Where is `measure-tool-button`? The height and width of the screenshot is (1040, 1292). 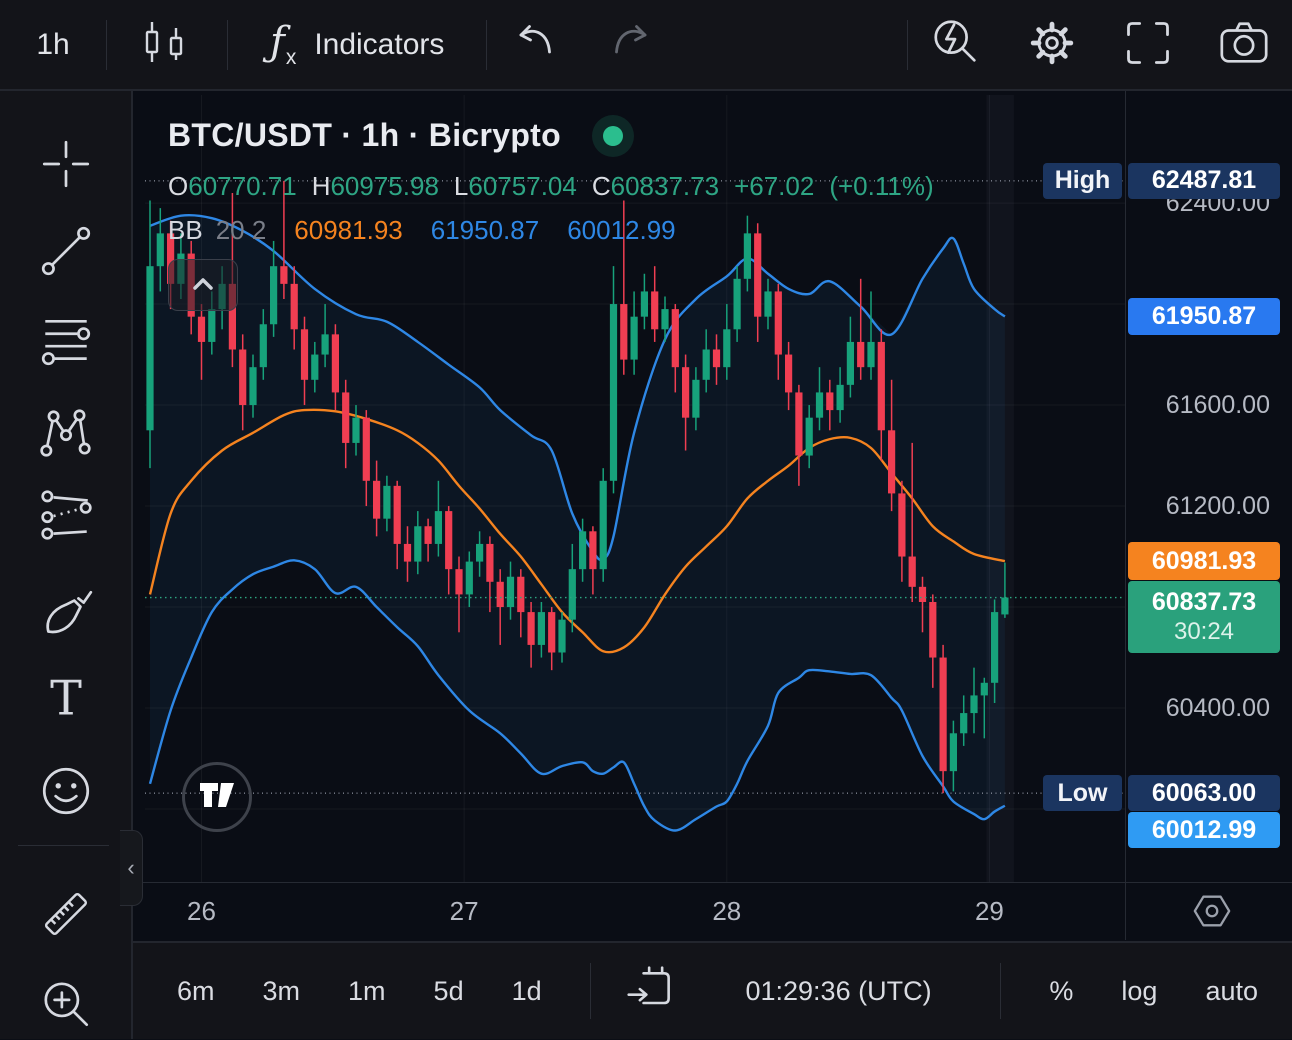
measure-tool-button is located at coordinates (66, 915).